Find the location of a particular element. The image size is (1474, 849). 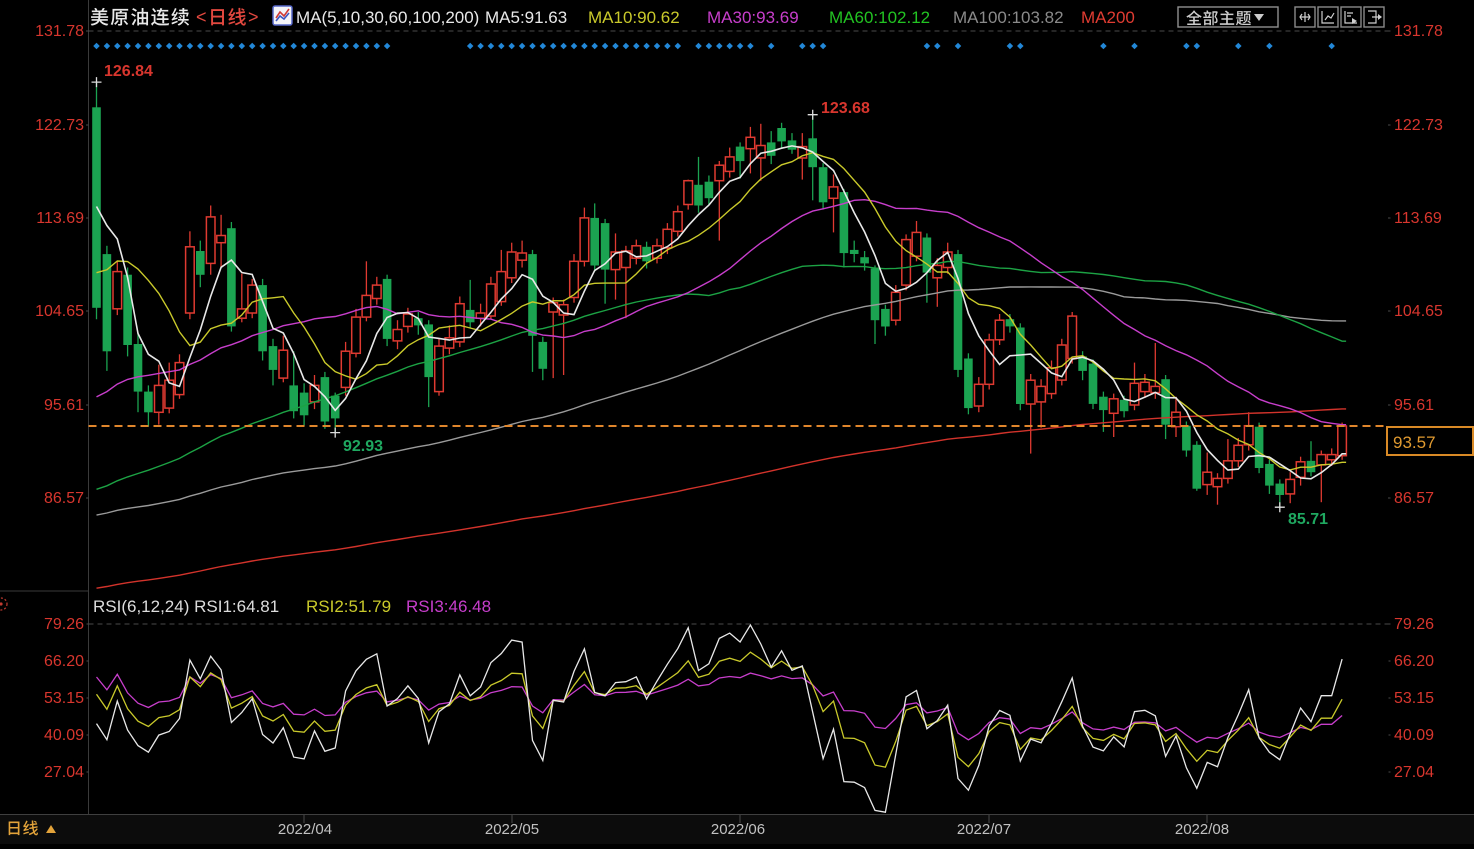

svg-text: 2022/06 is located at coordinates (738, 829).